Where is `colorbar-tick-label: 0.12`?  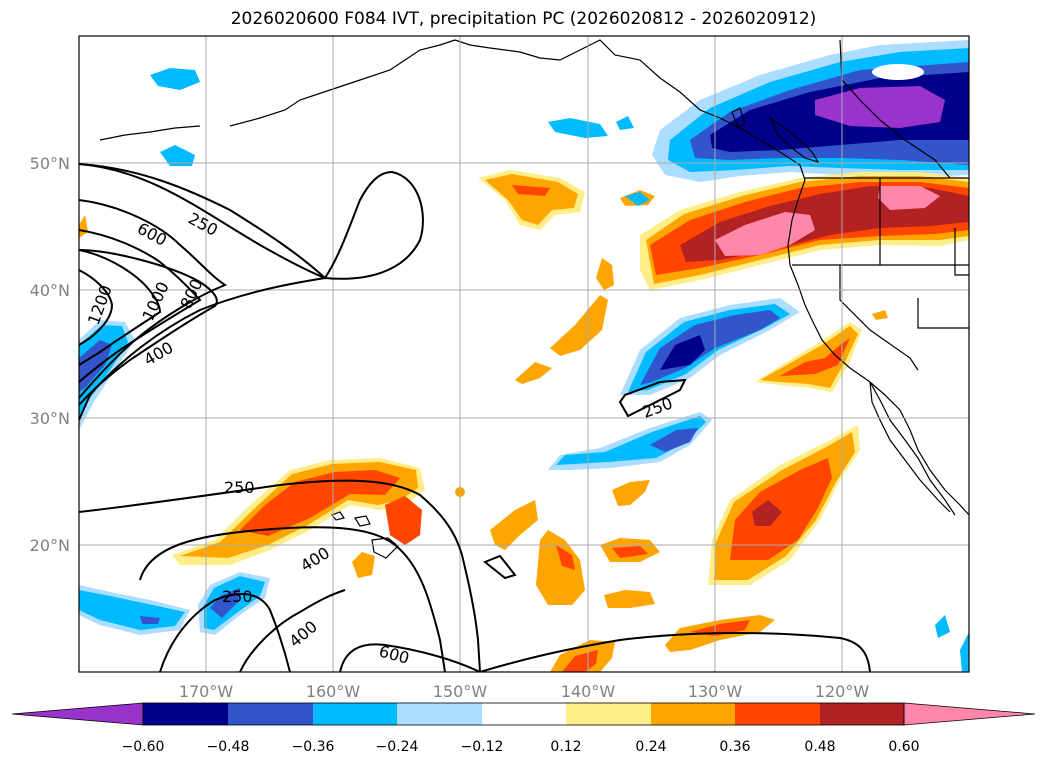
colorbar-tick-label: 0.12 is located at coordinates (565, 747).